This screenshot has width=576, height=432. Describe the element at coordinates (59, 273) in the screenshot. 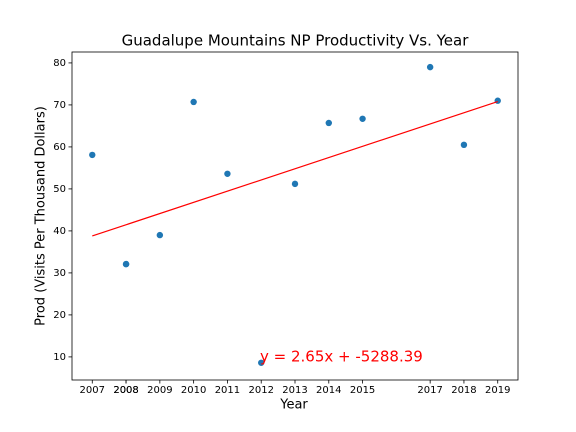

I see `y-tick-label: 30` at that location.